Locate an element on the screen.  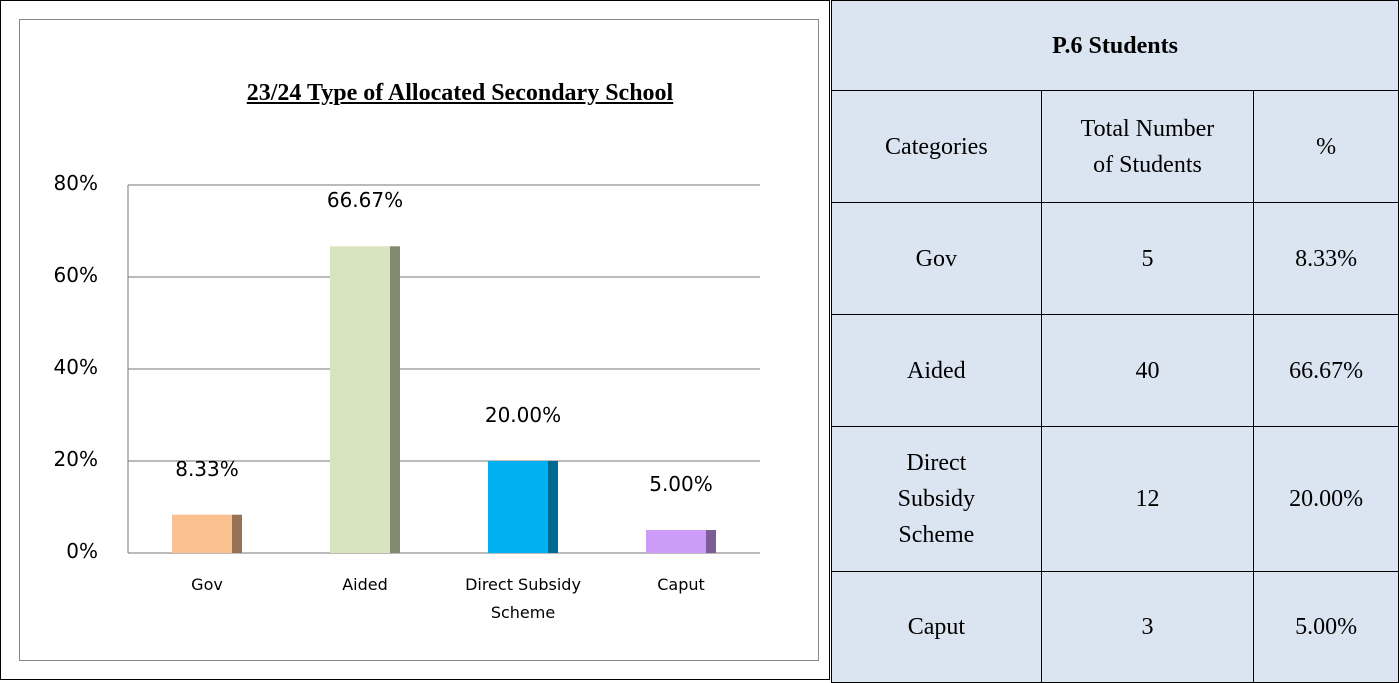
table-cell: Caput is located at coordinates (936, 627).